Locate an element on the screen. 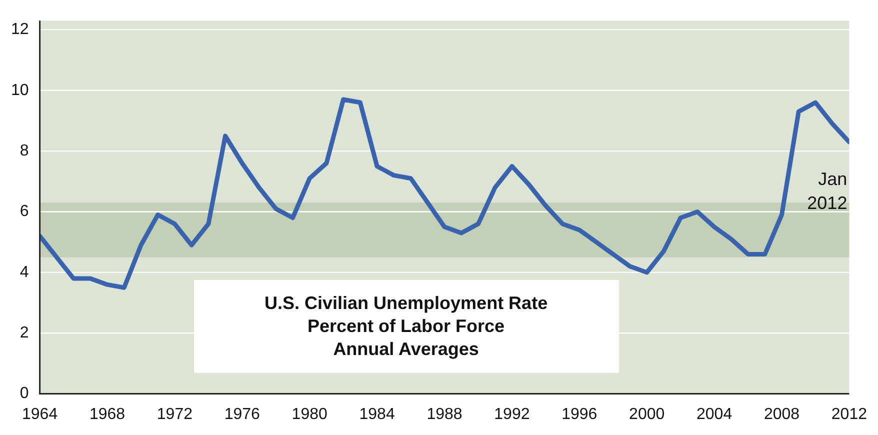  x-tick-label: 1988 is located at coordinates (444, 414).